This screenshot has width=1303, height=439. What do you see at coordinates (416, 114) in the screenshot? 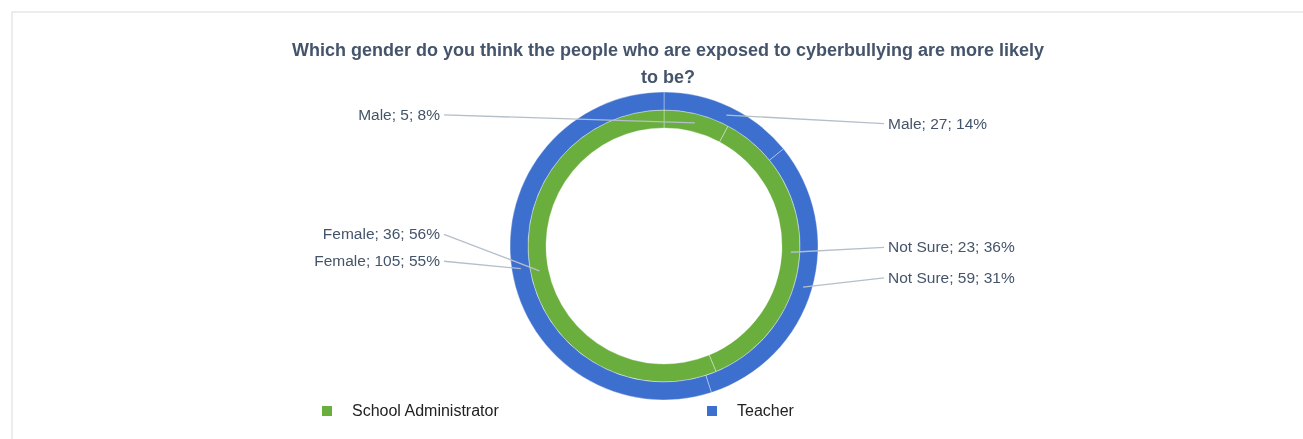
I see `data-label: ; 5; 8%` at bounding box center [416, 114].